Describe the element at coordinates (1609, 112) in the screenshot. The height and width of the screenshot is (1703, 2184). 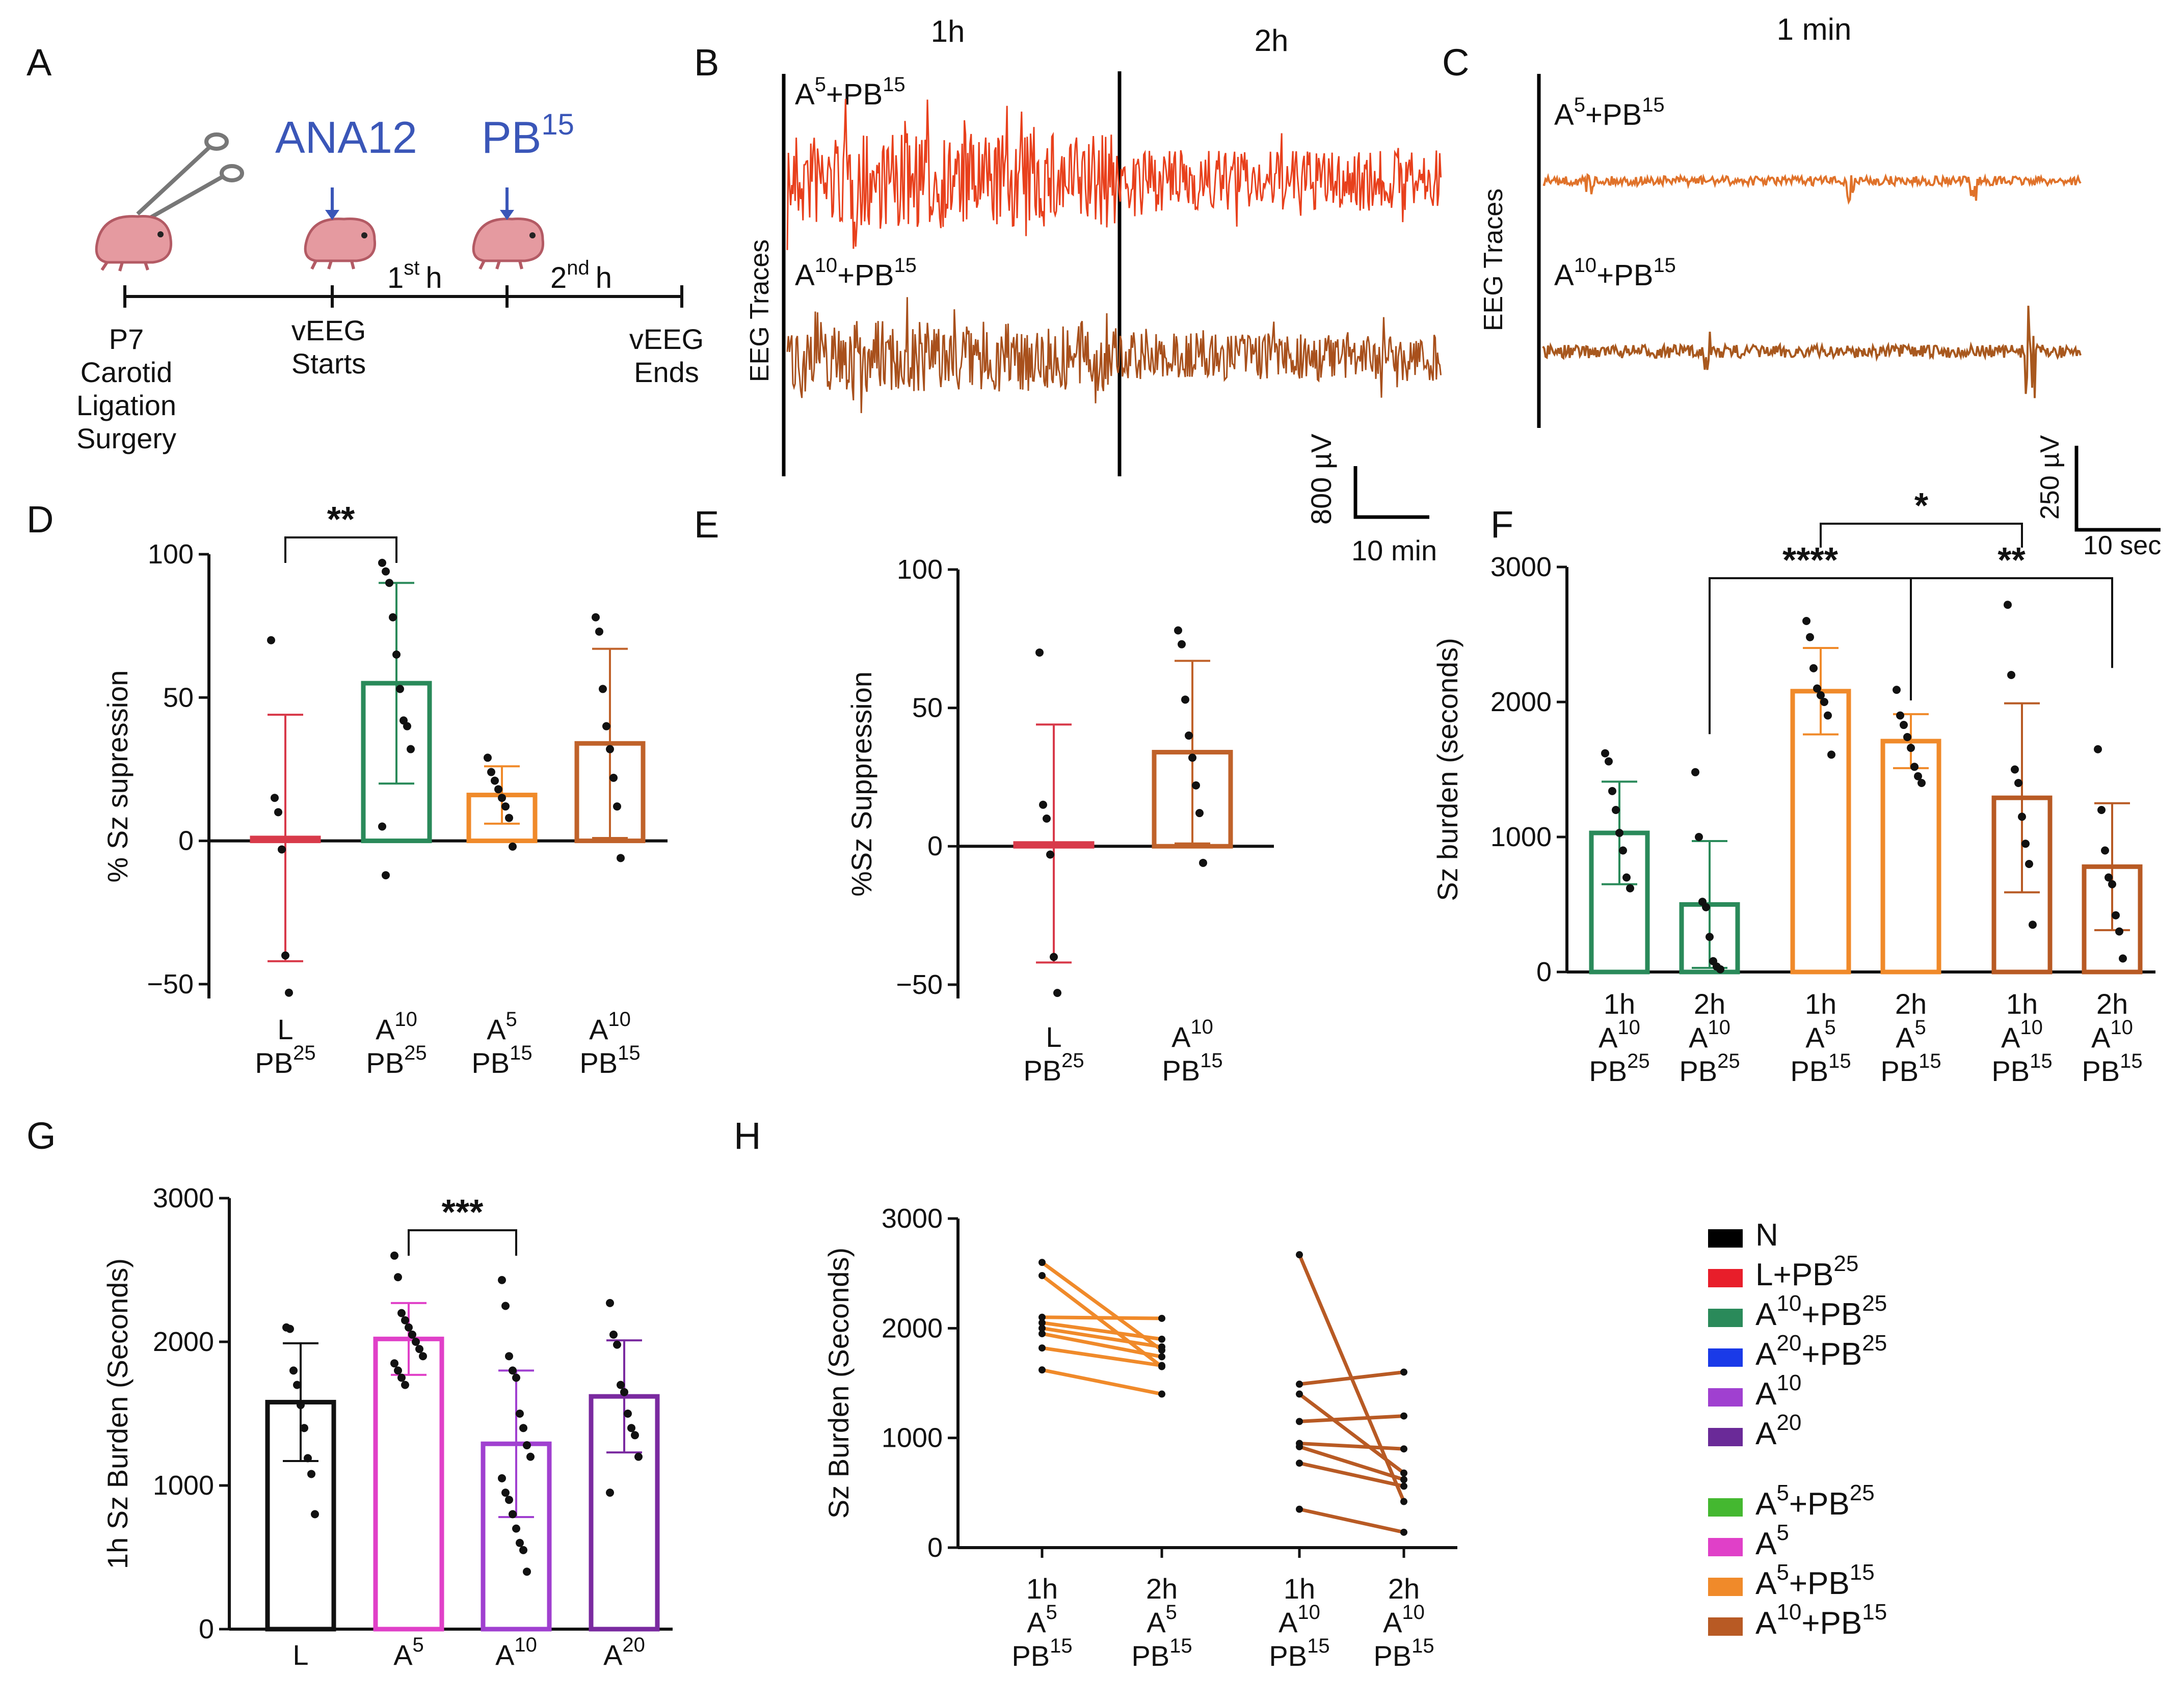
I see `trace-label-a5: A5+PB15` at that location.